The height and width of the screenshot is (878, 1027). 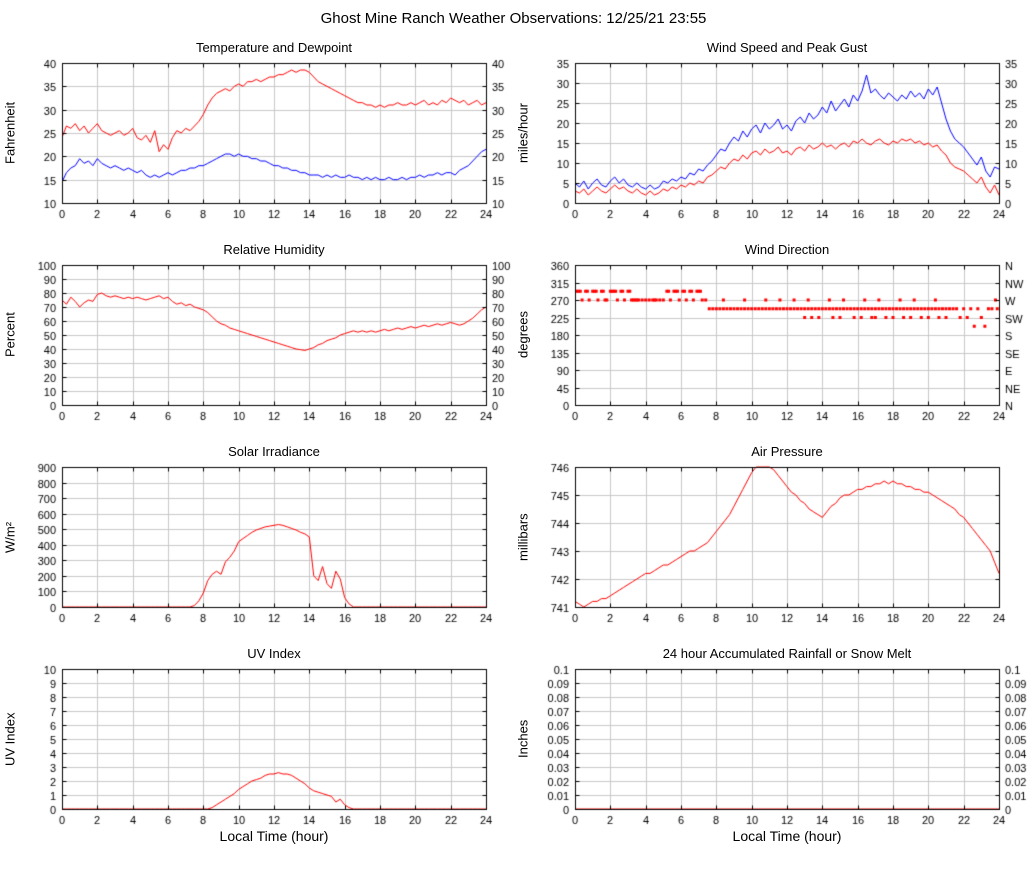 I want to click on chart-relative-humidity: Relative Humidity Percent, so click(x=256, y=341).